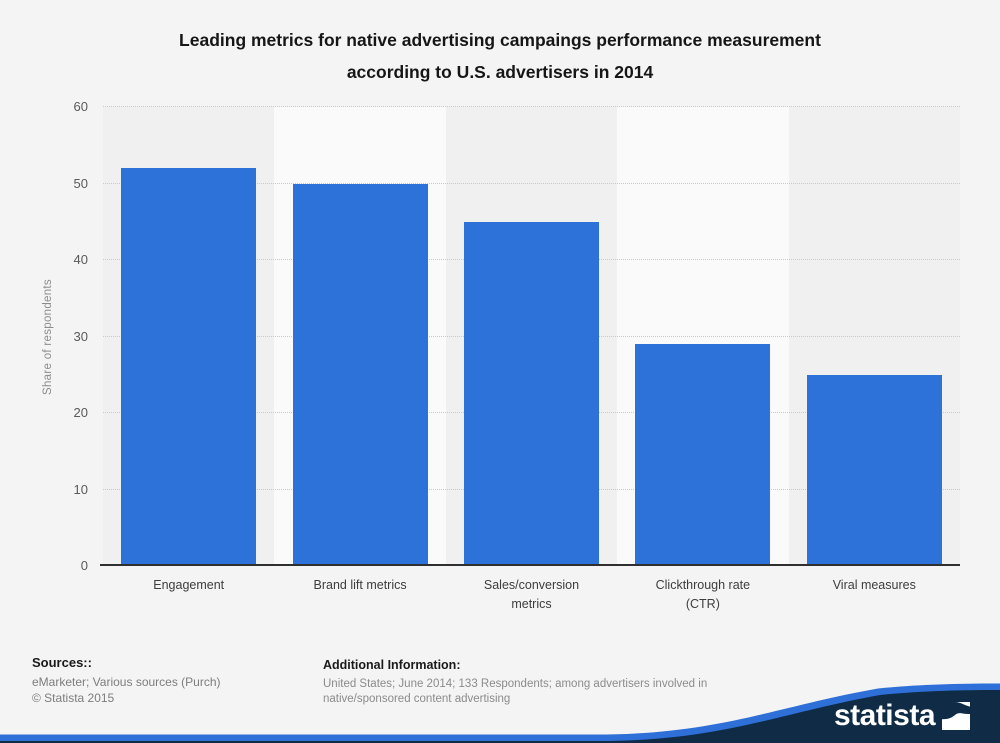 This screenshot has width=1000, height=743. What do you see at coordinates (84, 565) in the screenshot?
I see `y-tick-label-0: 0` at bounding box center [84, 565].